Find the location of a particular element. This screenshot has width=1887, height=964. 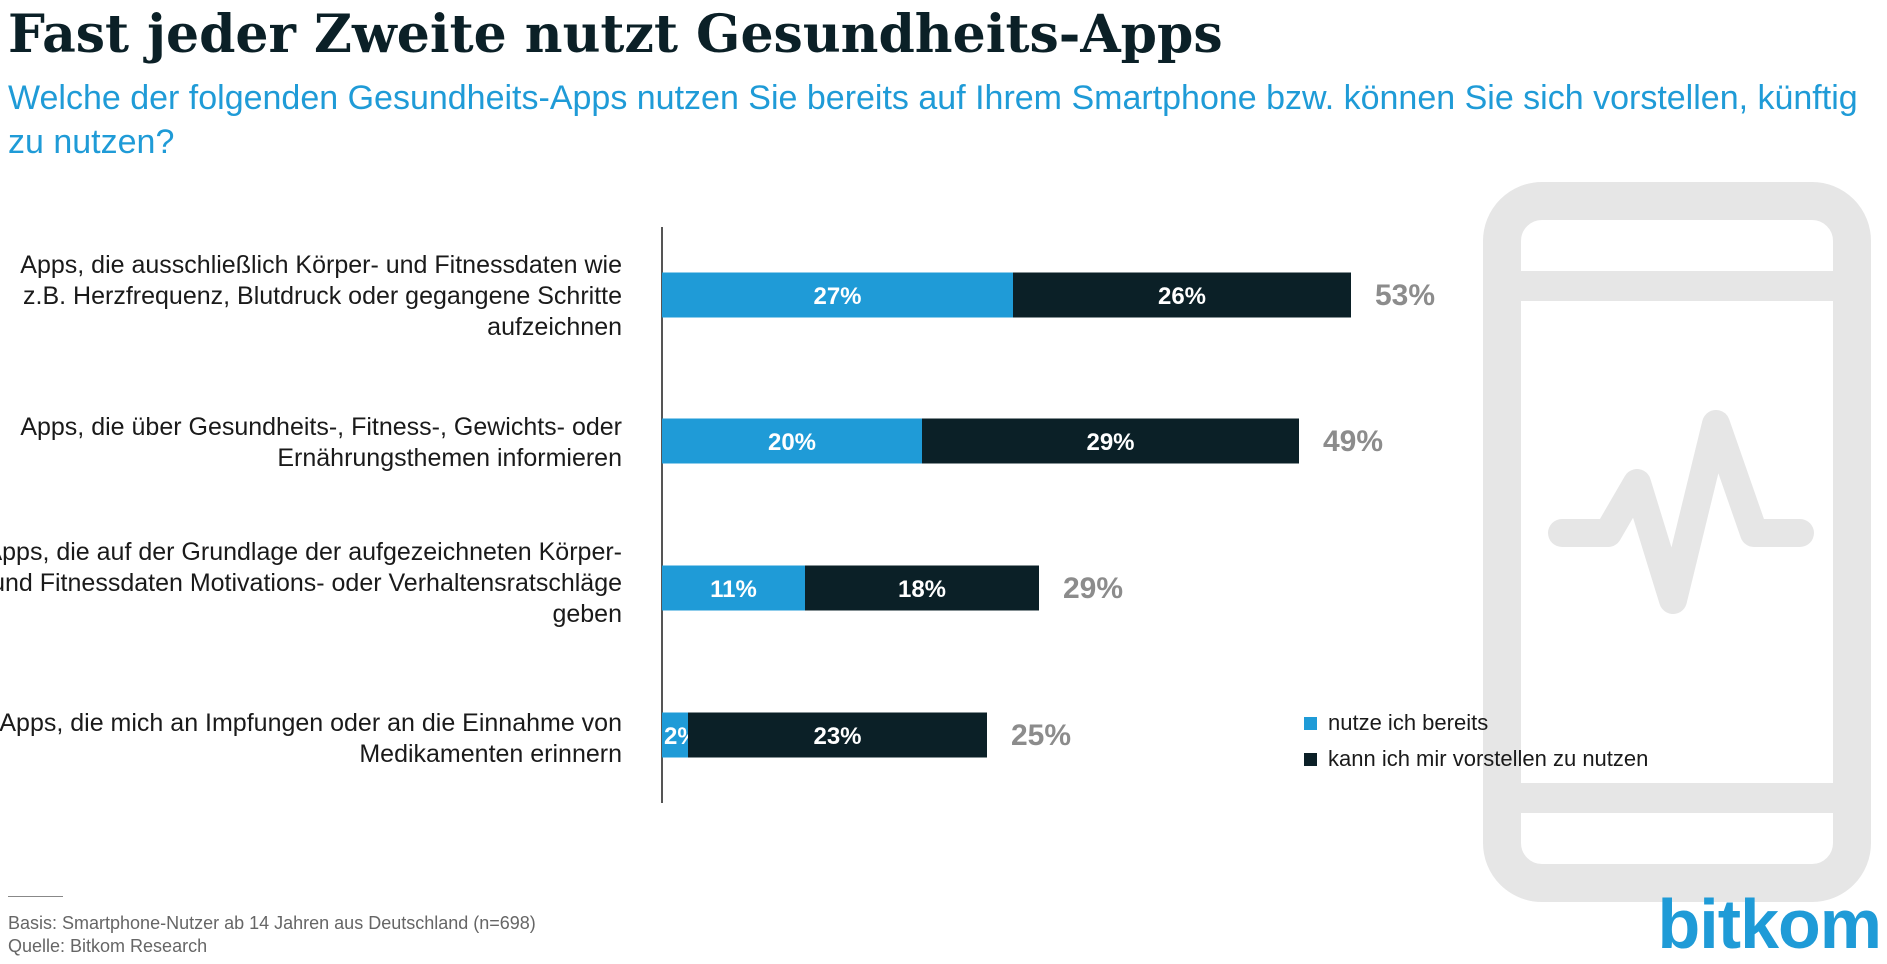

legend-item-already-use: nutze ich bereits is located at coordinates (1396, 723).